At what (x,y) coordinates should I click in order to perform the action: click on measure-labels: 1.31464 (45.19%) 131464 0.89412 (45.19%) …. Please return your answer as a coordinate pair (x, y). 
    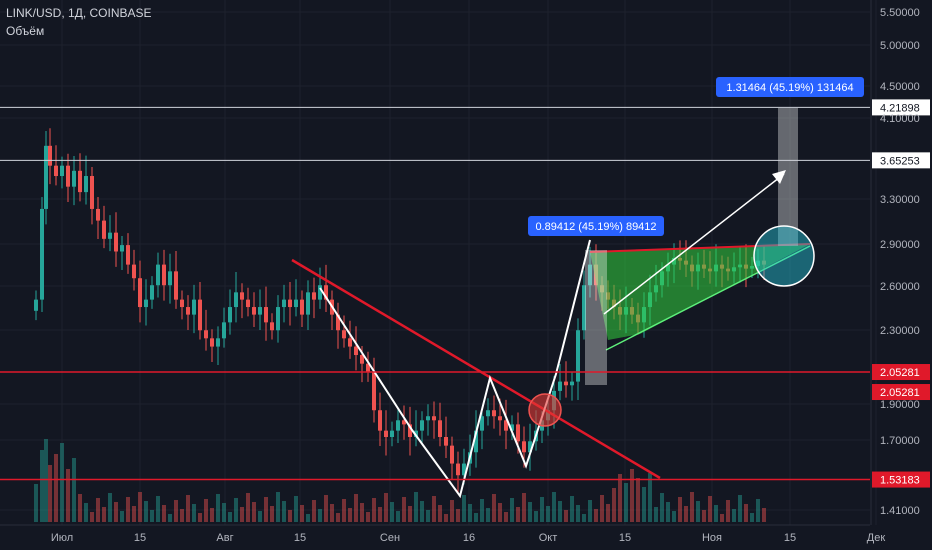
    Looking at the image, I should click on (696, 156).